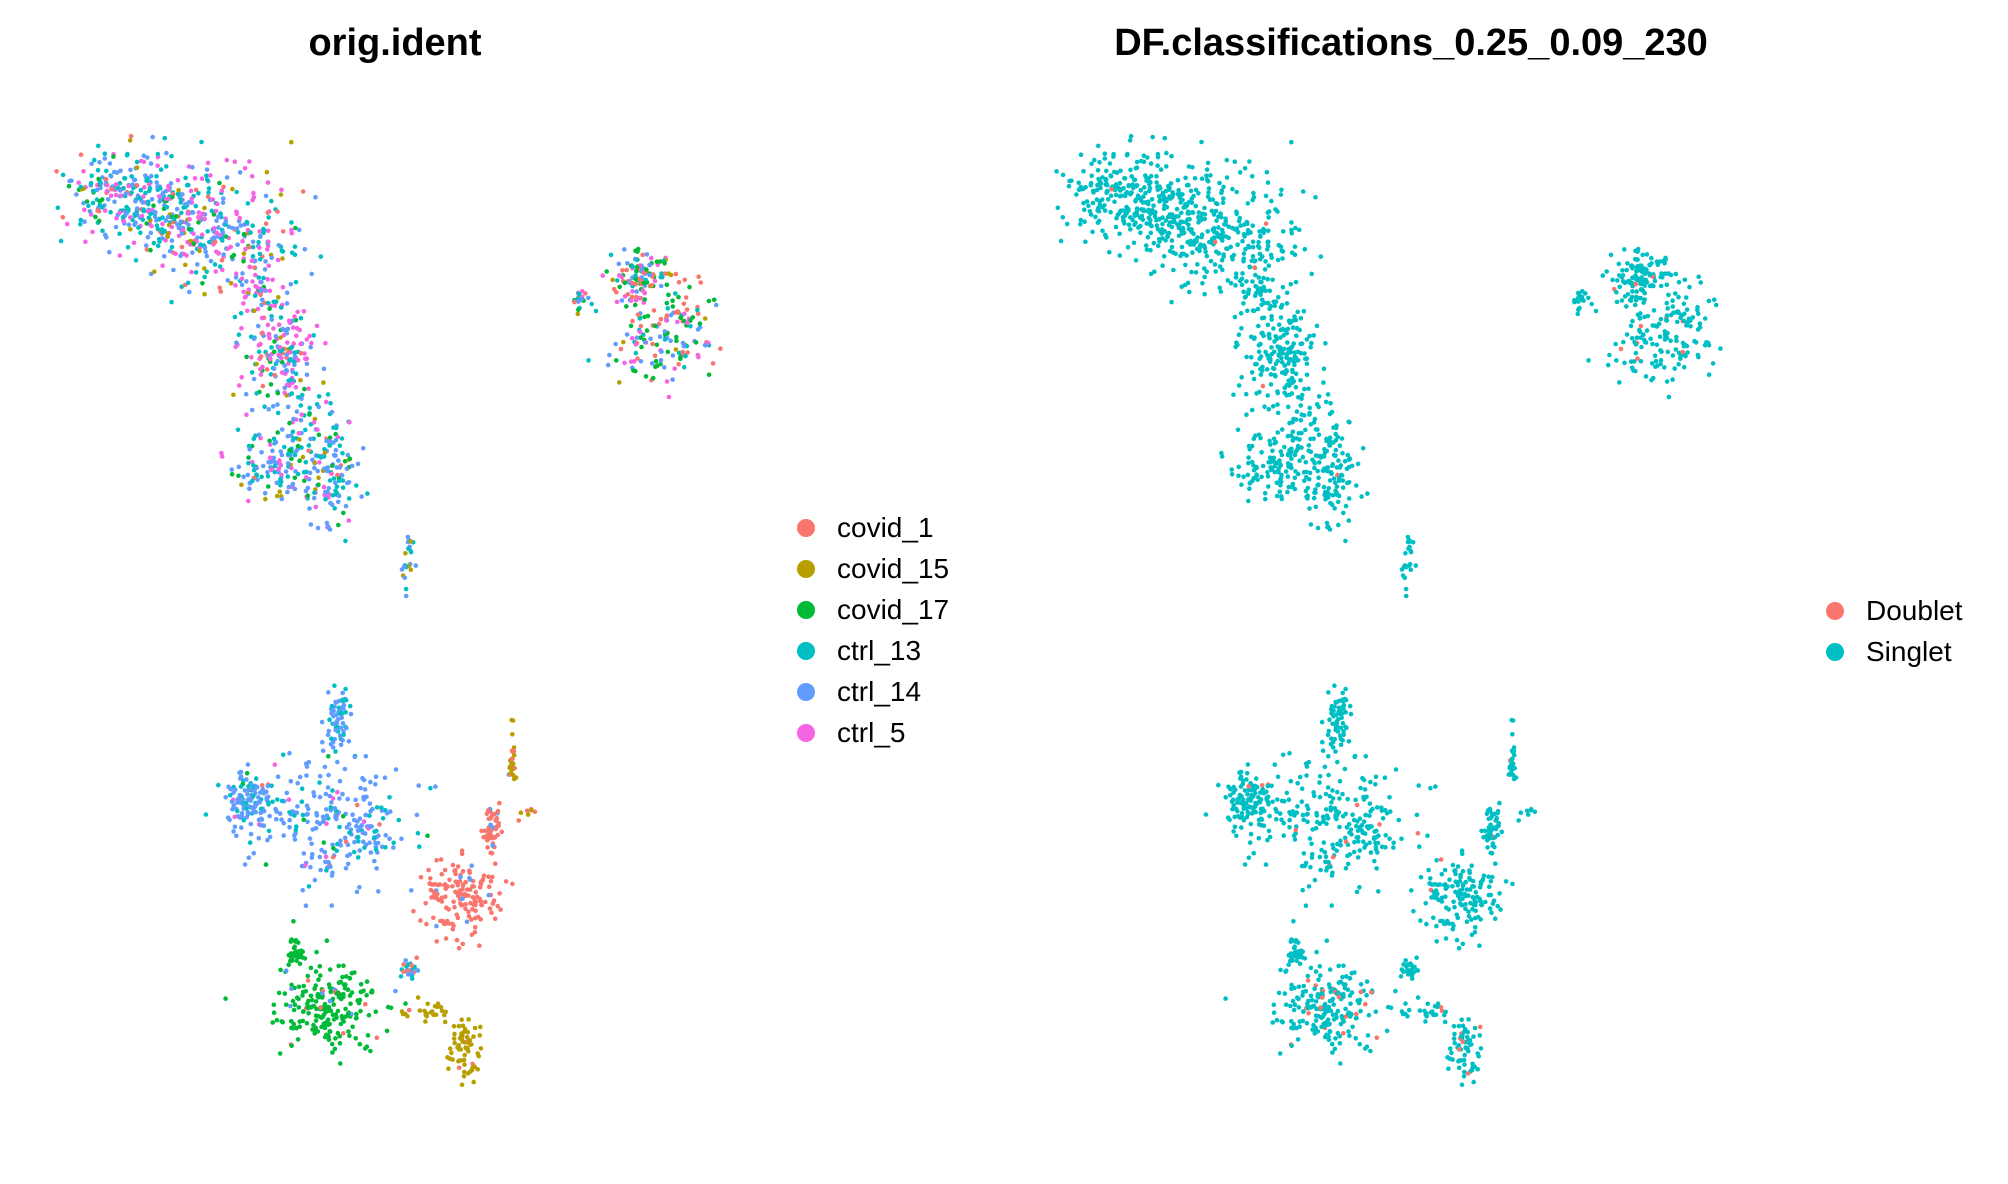 The width and height of the screenshot is (2008, 1184). I want to click on legend-key-dot, so click(806, 691).